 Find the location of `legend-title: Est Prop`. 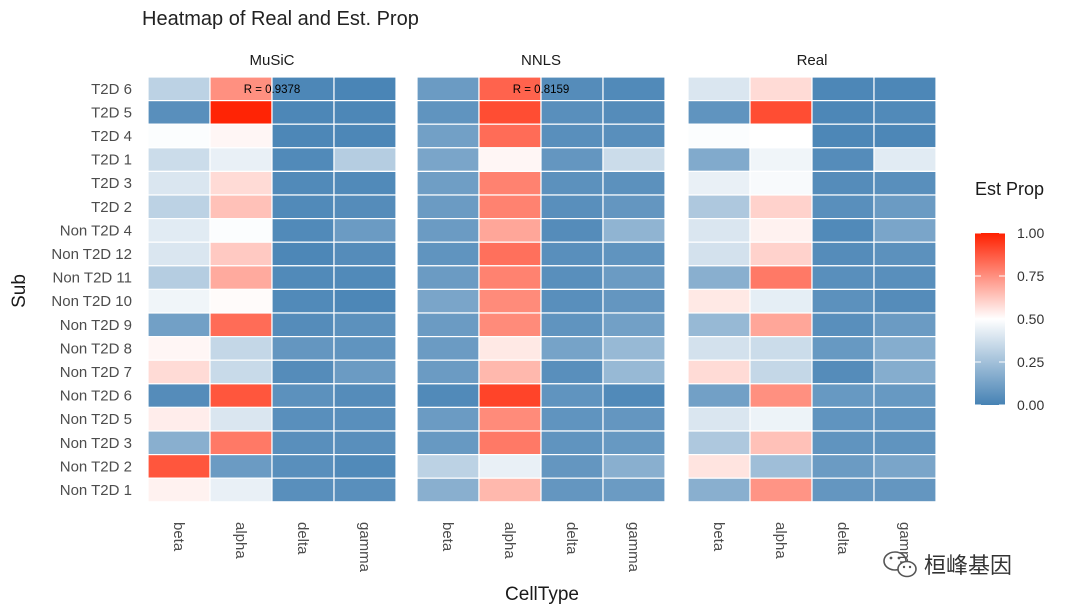

legend-title: Est Prop is located at coordinates (1009, 189).